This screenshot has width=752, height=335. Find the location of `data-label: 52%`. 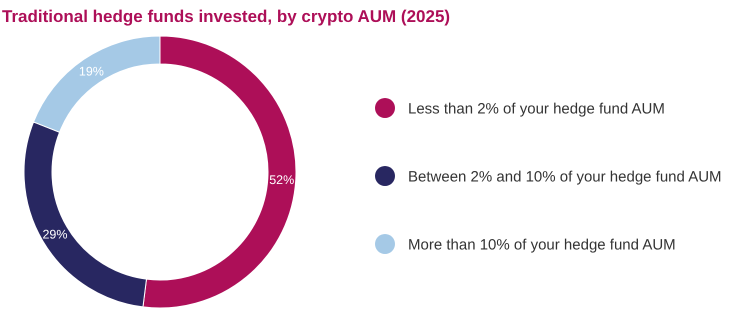

data-label: 52% is located at coordinates (281, 180).